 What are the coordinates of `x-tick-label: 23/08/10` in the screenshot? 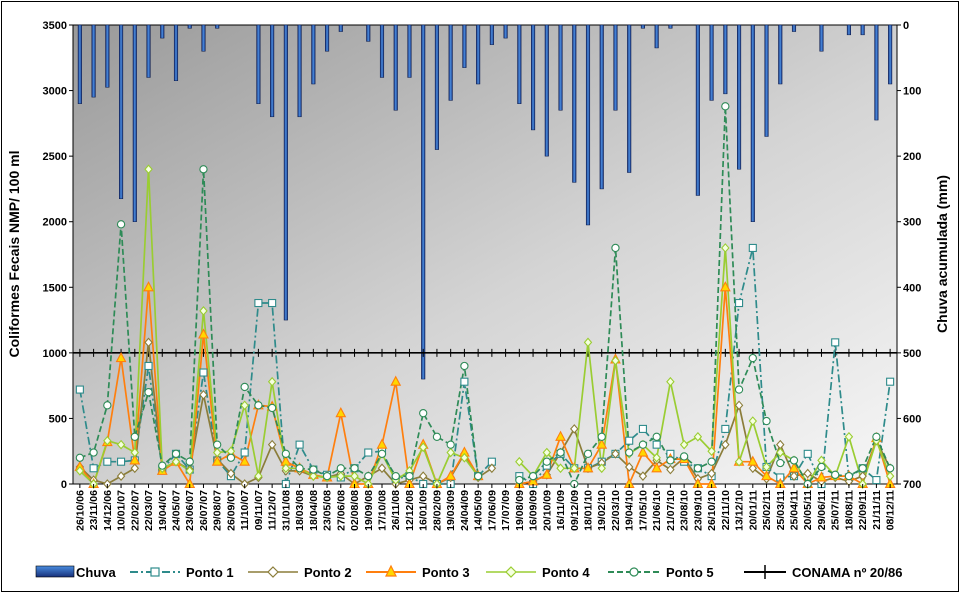 It's located at (685, 510).